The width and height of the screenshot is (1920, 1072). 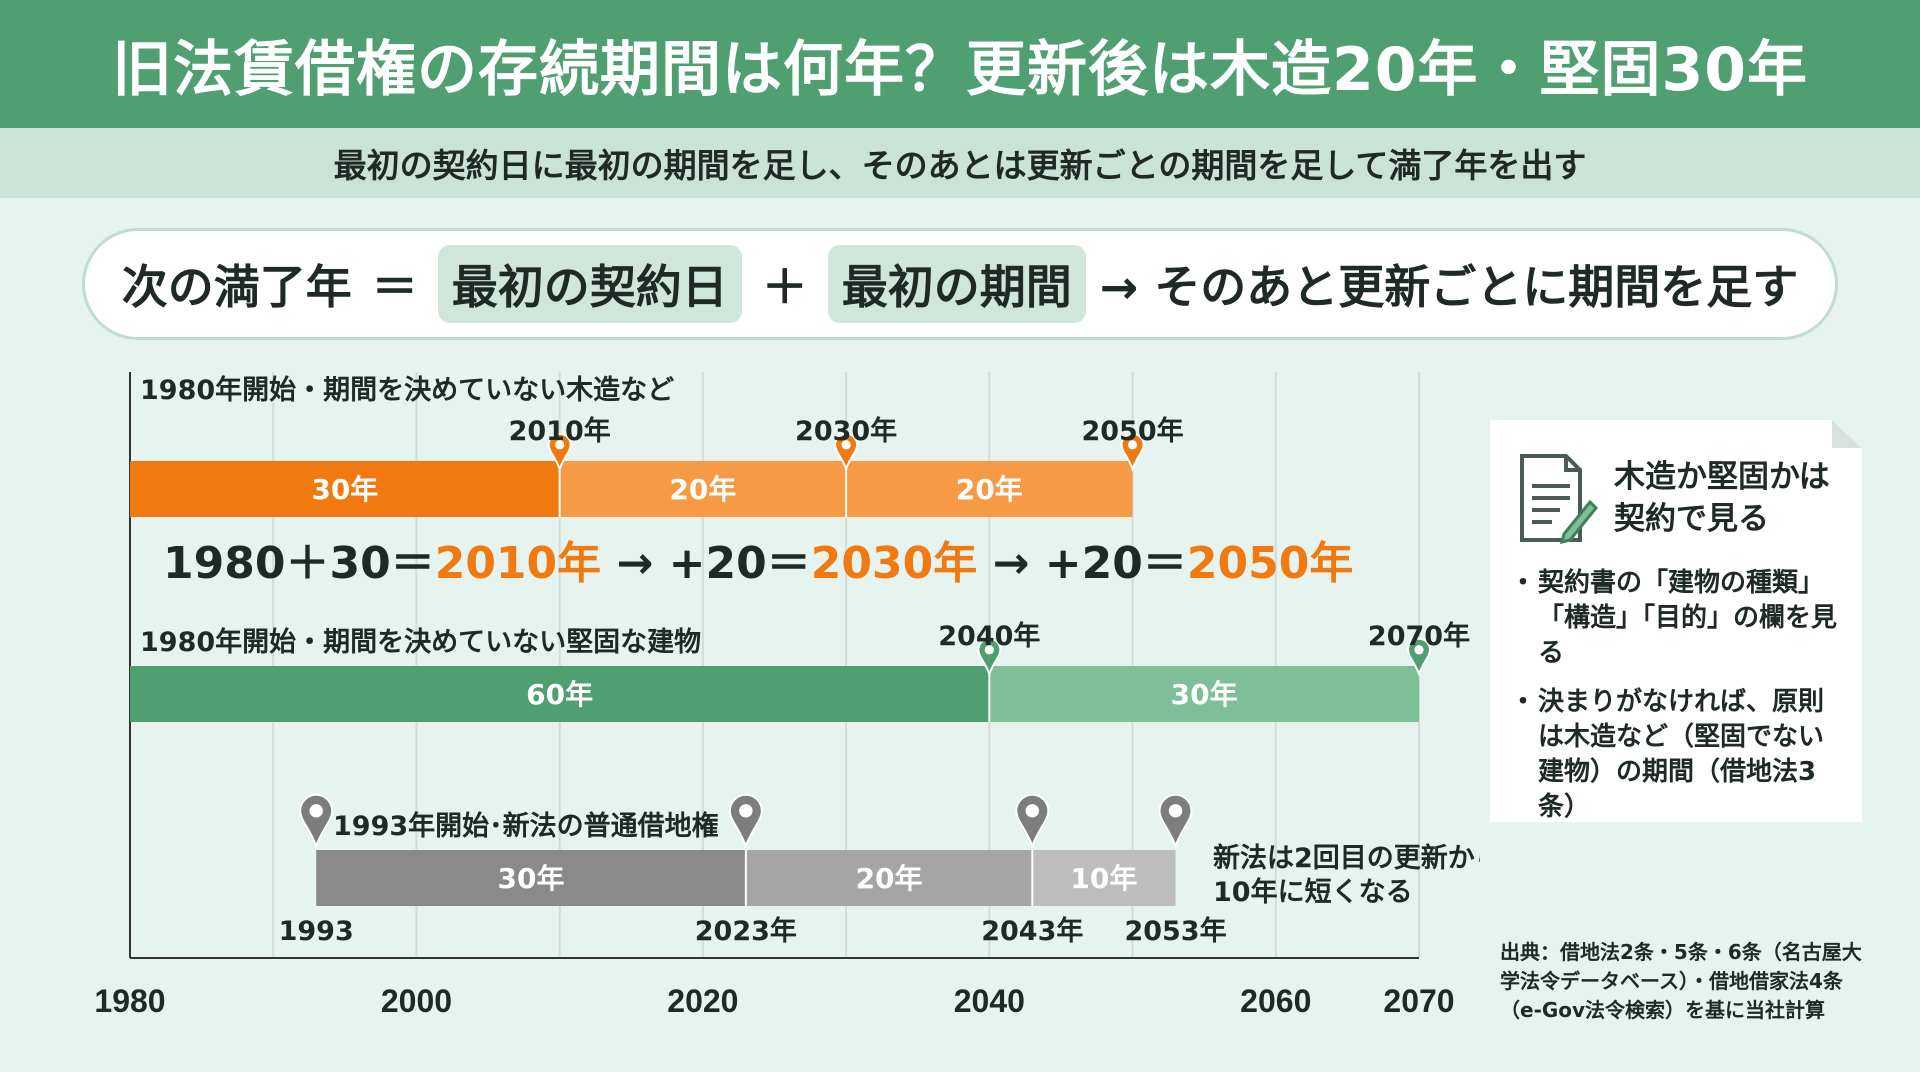 What do you see at coordinates (706, 563) in the screenshot?
I see `calc-part-2: → +20＝` at bounding box center [706, 563].